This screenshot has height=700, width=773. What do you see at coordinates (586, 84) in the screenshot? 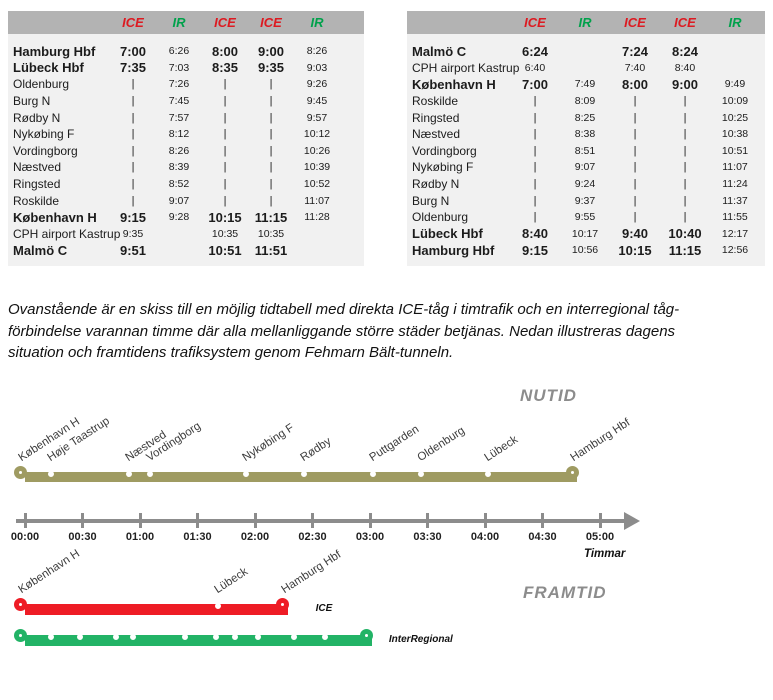
I see `table-row: København H 7:00 7:49 8:00 9:00 9:49` at bounding box center [586, 84].